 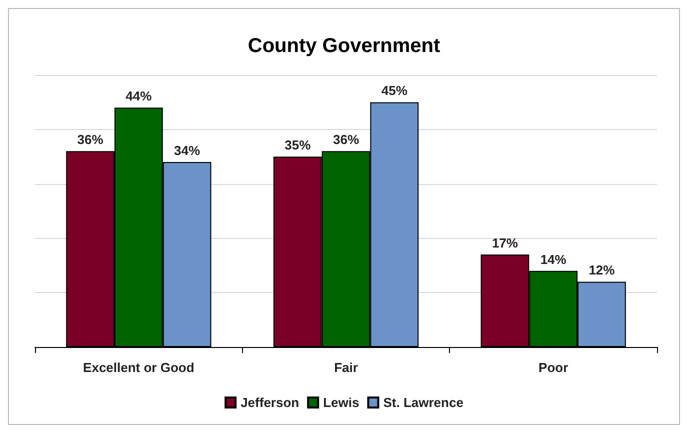 I want to click on x-tick-label: Excellent or Good, so click(x=138, y=367).